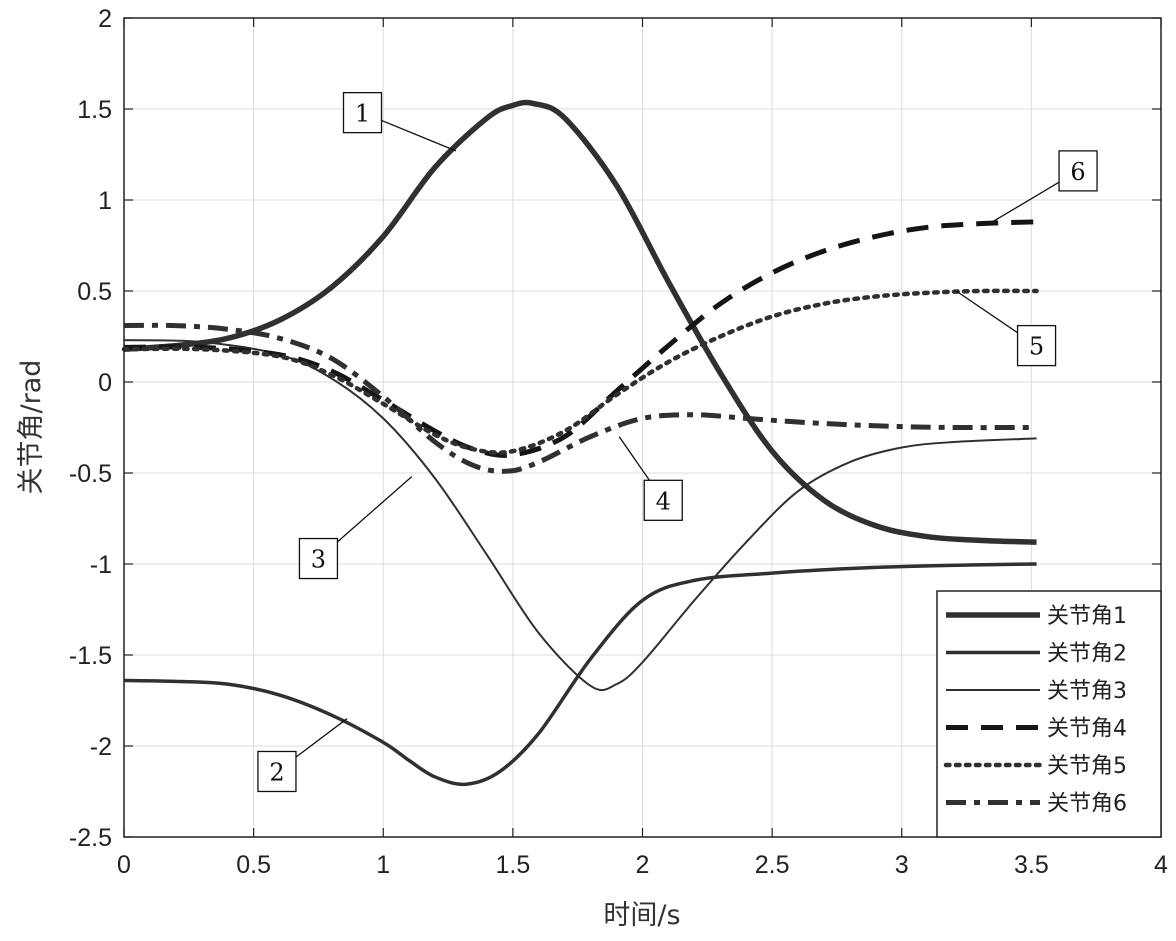  Describe the element at coordinates (1161, 865) in the screenshot. I see `x-tick-label: 4` at that location.